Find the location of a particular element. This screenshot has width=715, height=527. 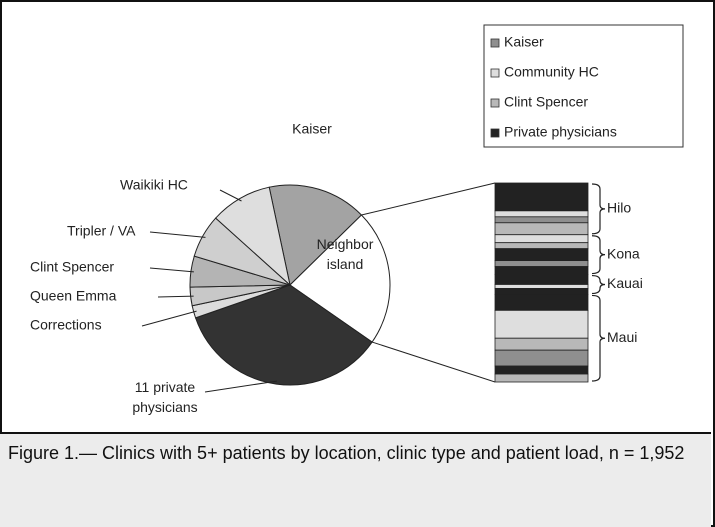

group-label: Kauai is located at coordinates (625, 283).